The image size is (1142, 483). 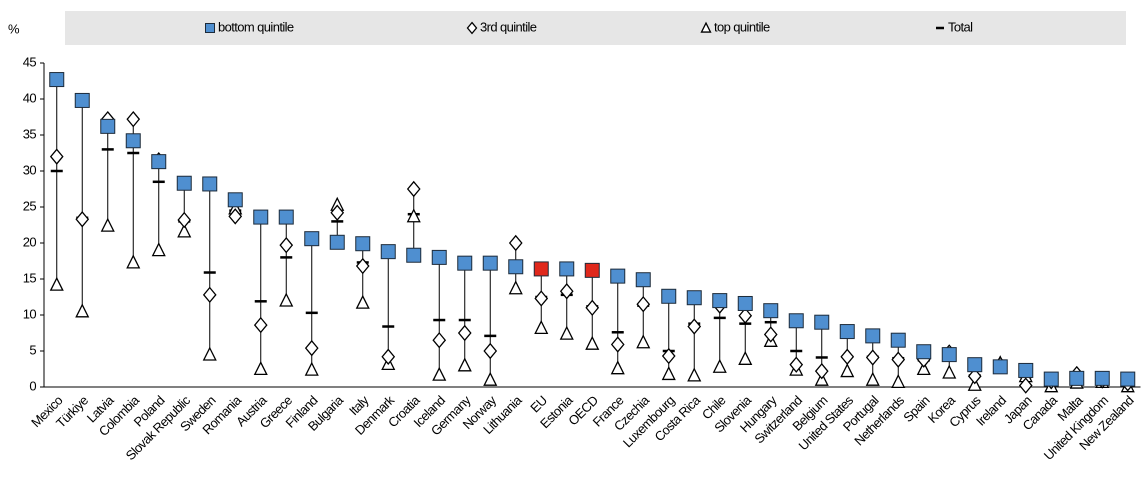 I want to click on x-tick-label: Spain, so click(x=916, y=409).